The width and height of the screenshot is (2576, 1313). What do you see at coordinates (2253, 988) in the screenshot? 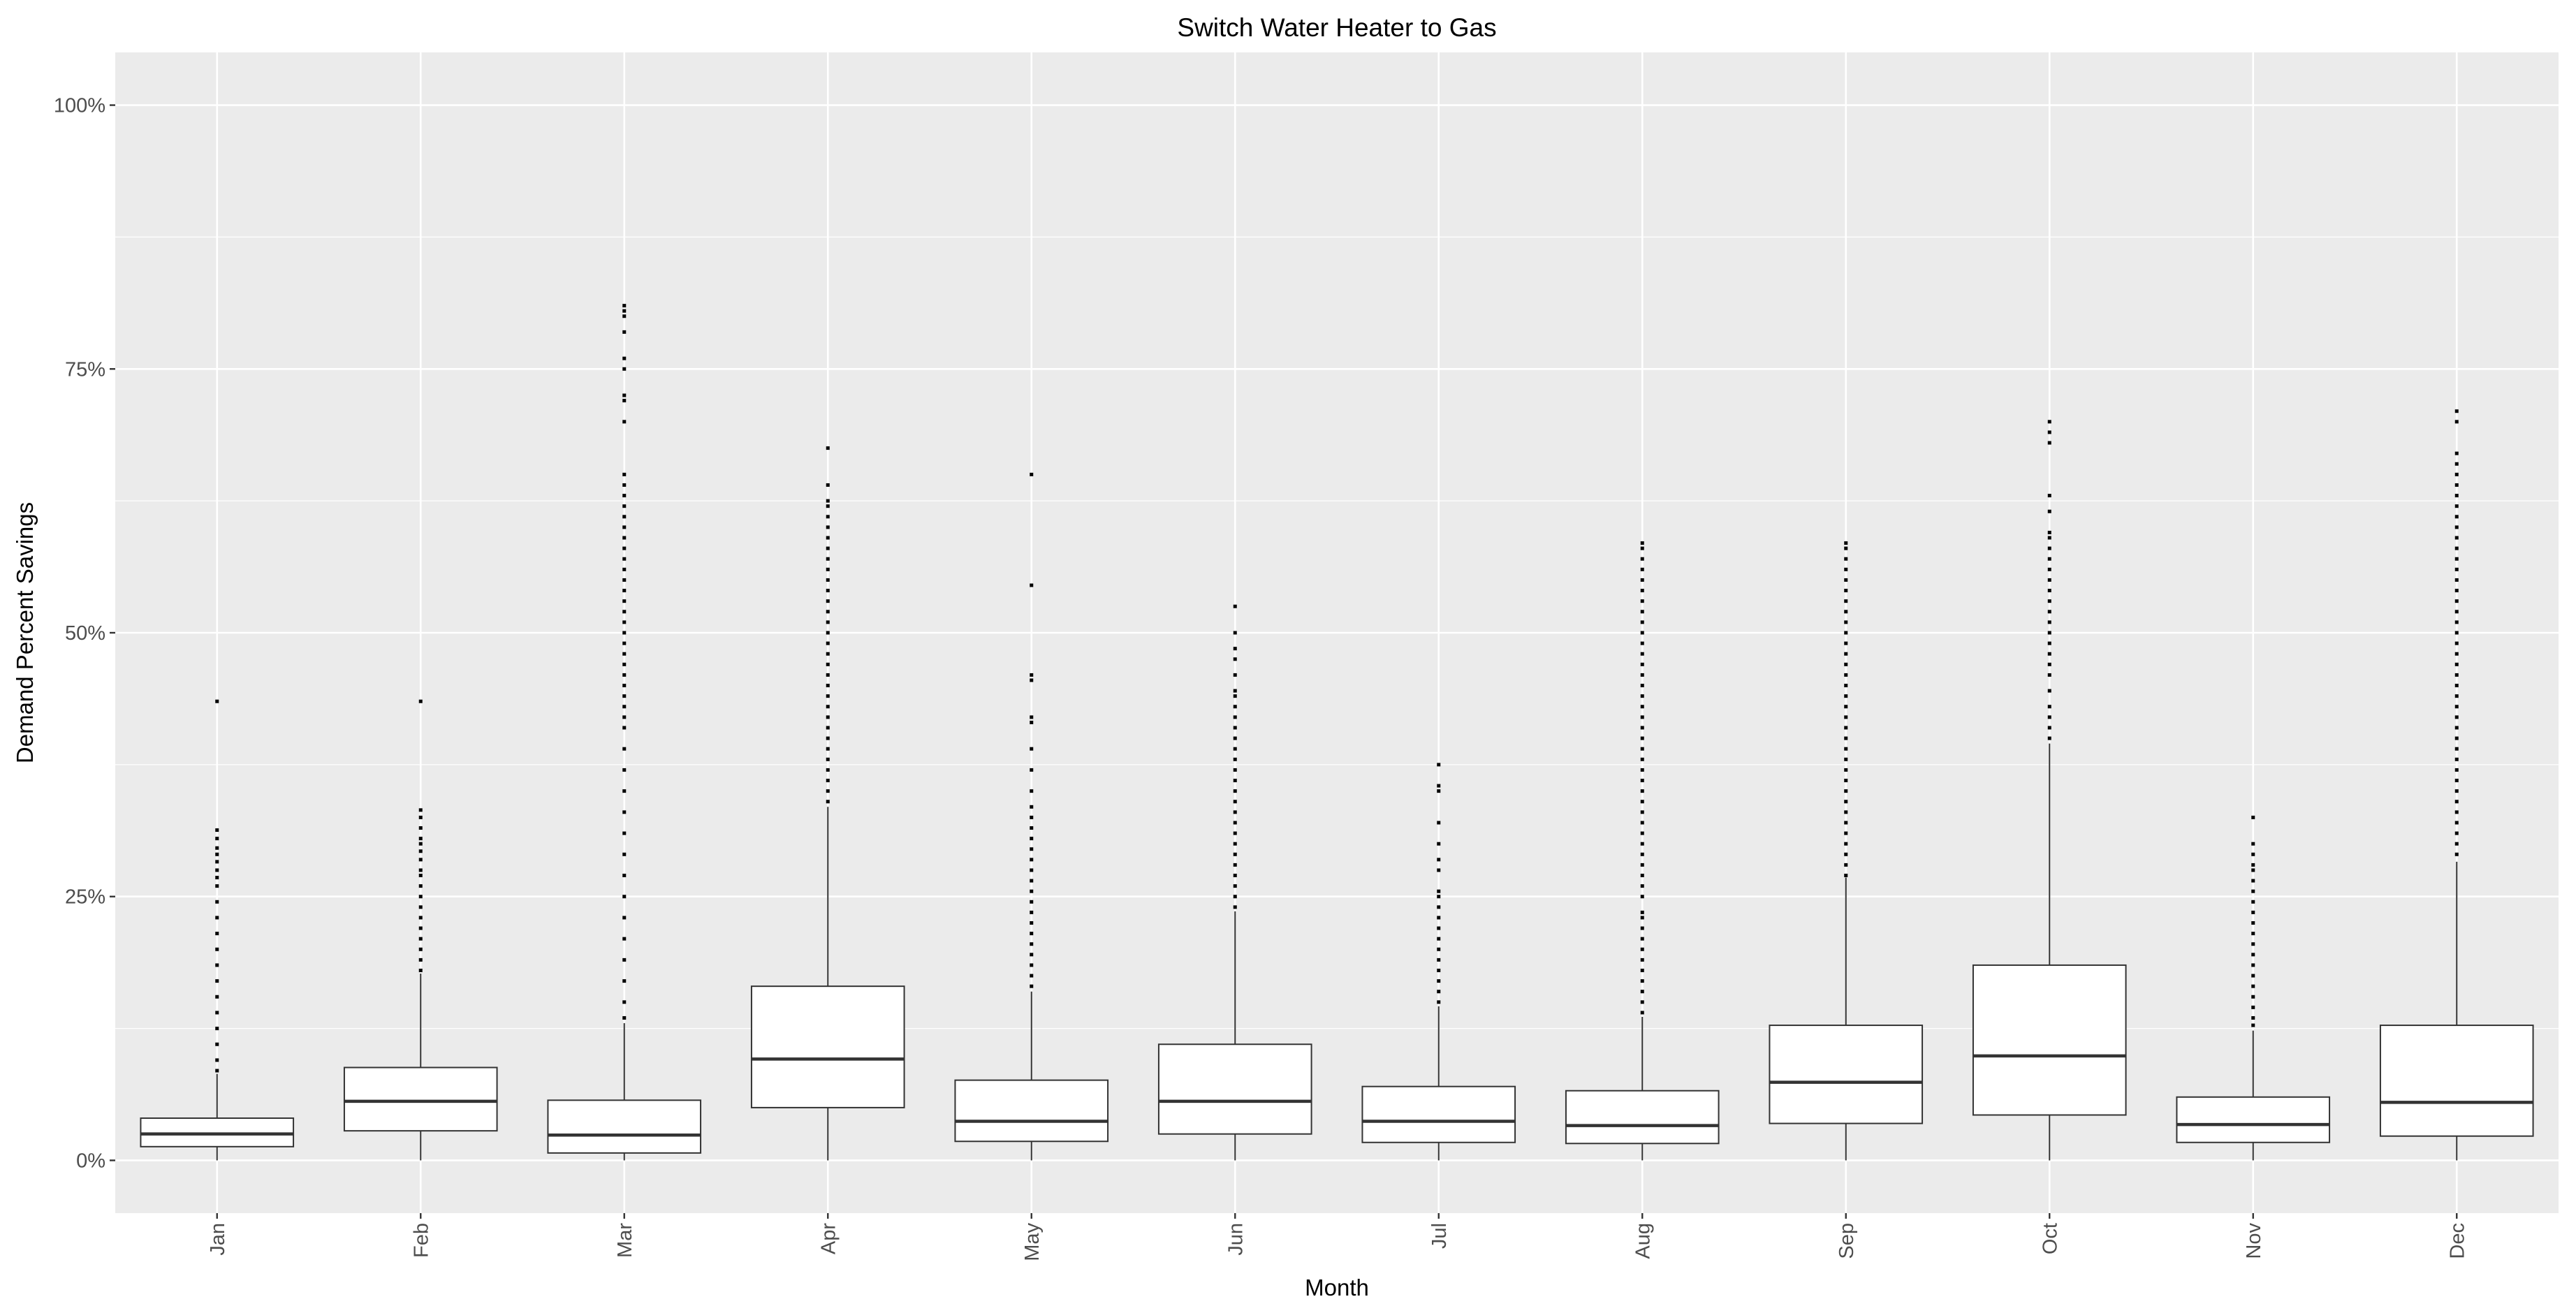
I see `box-nov` at bounding box center [2253, 988].